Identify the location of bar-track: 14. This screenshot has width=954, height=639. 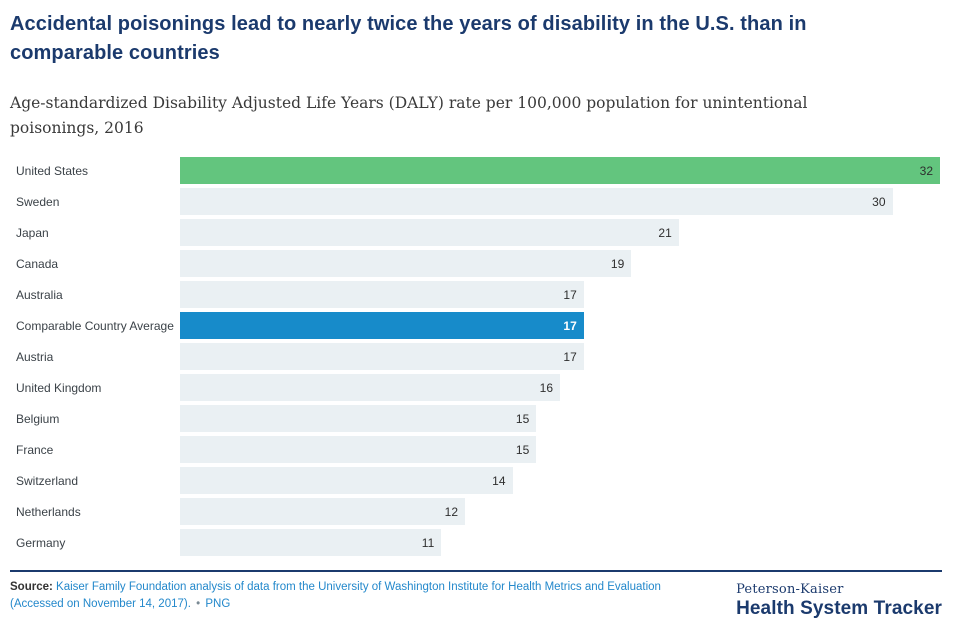
(560, 480).